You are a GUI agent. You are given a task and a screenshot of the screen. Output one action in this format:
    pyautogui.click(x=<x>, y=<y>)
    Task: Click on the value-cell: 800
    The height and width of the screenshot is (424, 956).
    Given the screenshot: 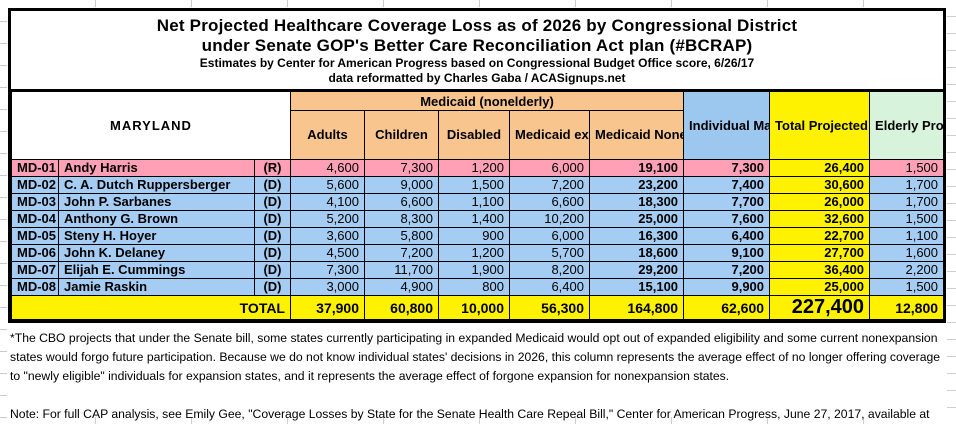 What is the action you would take?
    pyautogui.click(x=474, y=287)
    